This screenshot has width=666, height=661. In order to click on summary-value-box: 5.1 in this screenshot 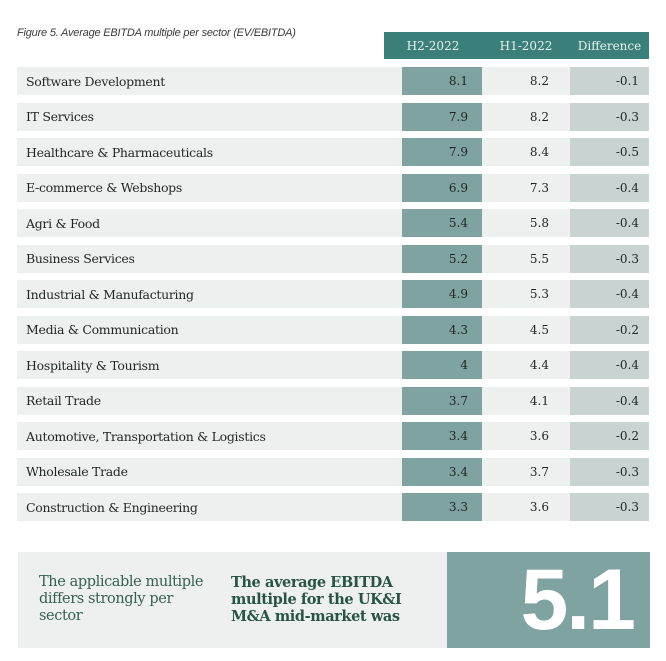, I will do `click(548, 600)`.